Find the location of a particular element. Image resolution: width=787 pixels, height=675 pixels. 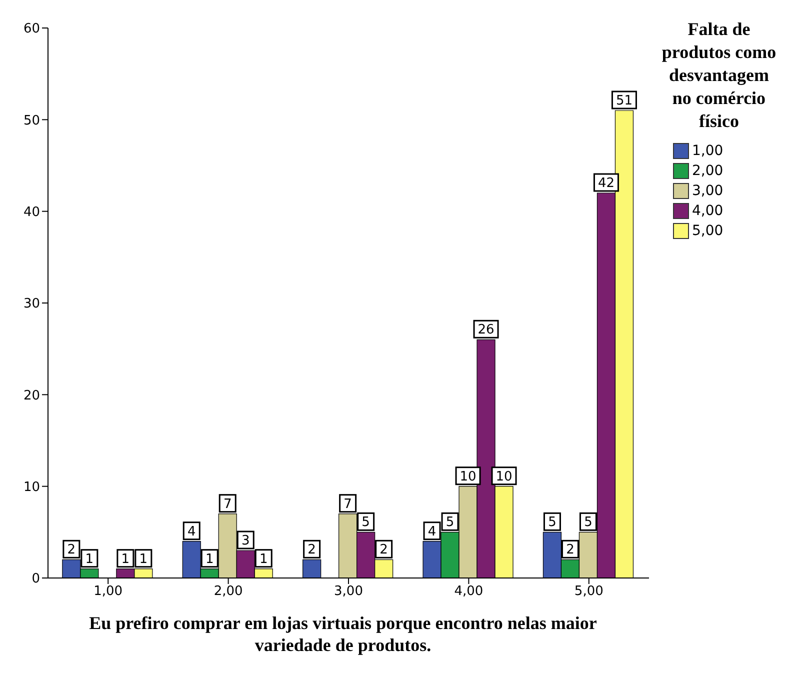

legend-label: 4,00 is located at coordinates (708, 211).